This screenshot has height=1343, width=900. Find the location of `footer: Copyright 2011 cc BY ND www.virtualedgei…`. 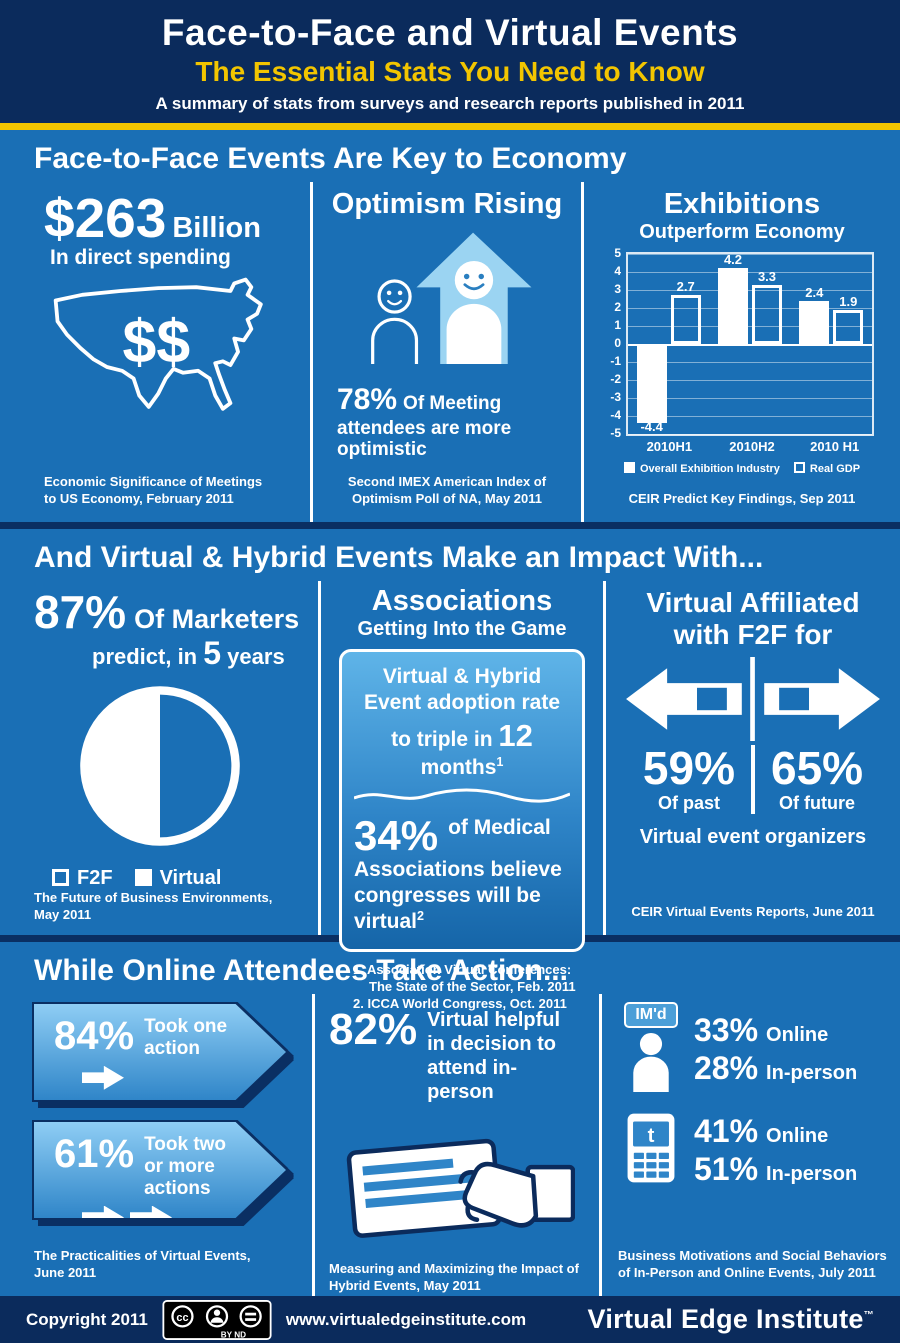

footer: Copyright 2011 cc BY ND www.virtualedgei… is located at coordinates (450, 1319).